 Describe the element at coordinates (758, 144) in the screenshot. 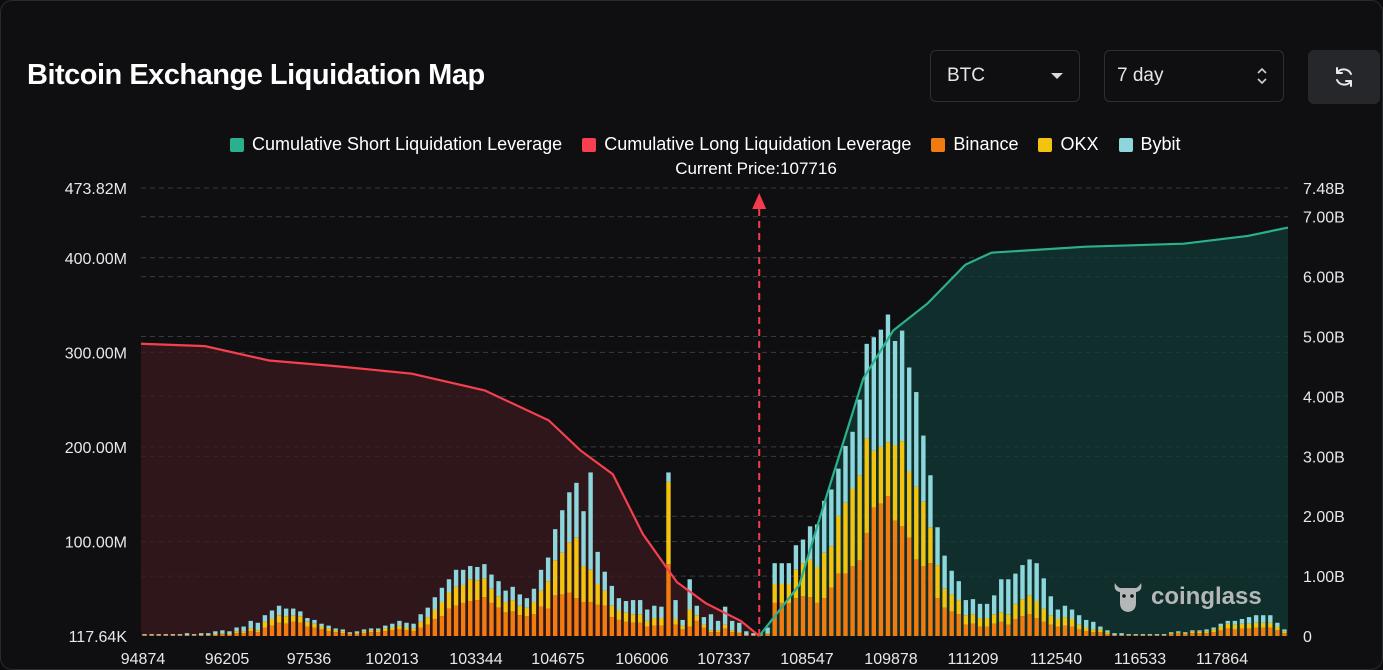

I see `legend-label-long: Cumulative Long Liquidation Leverage` at that location.